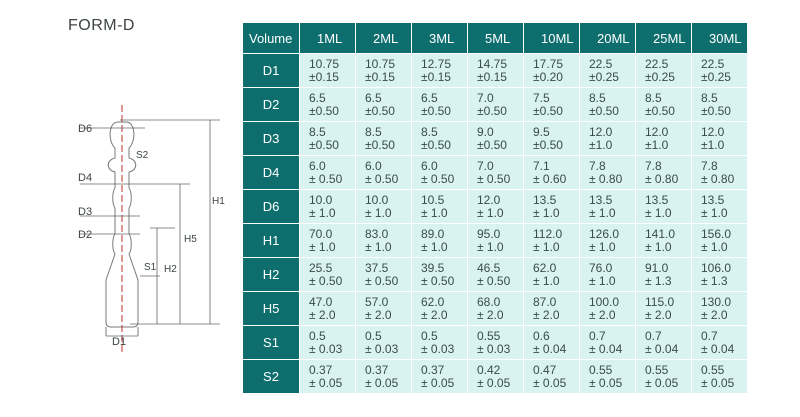  What do you see at coordinates (663, 38) in the screenshot?
I see `column-header: 25ML` at bounding box center [663, 38].